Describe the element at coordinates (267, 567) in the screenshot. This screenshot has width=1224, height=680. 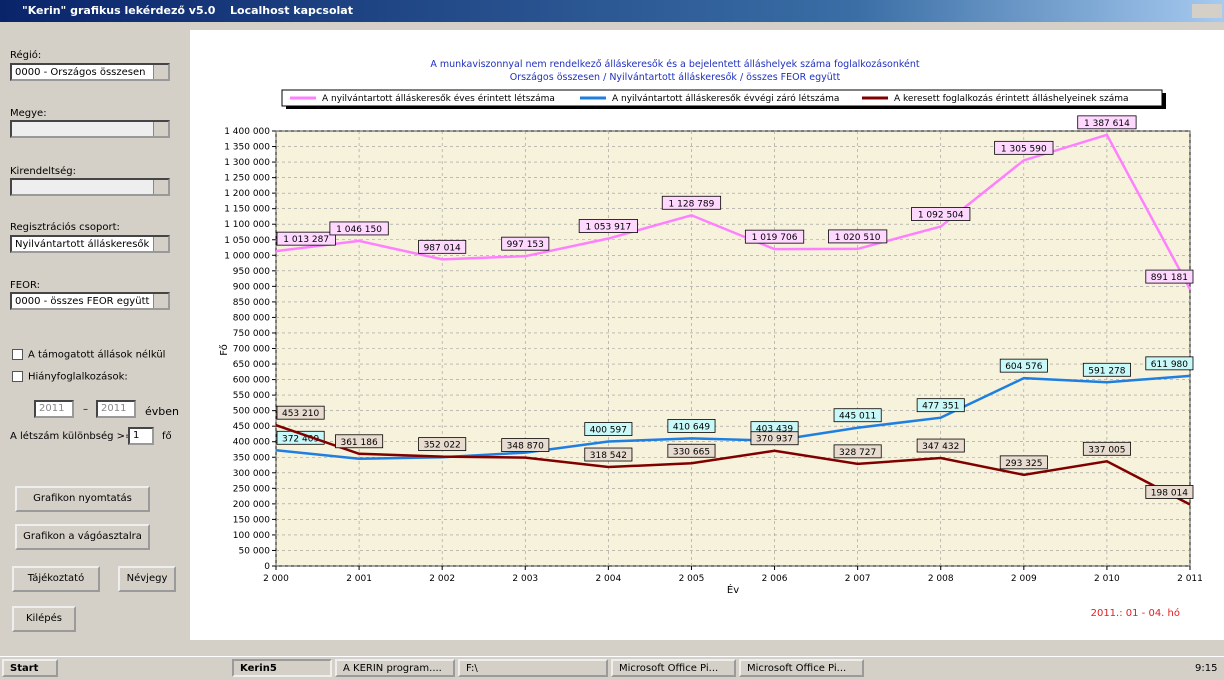
I see `y-tick-label: 0` at that location.